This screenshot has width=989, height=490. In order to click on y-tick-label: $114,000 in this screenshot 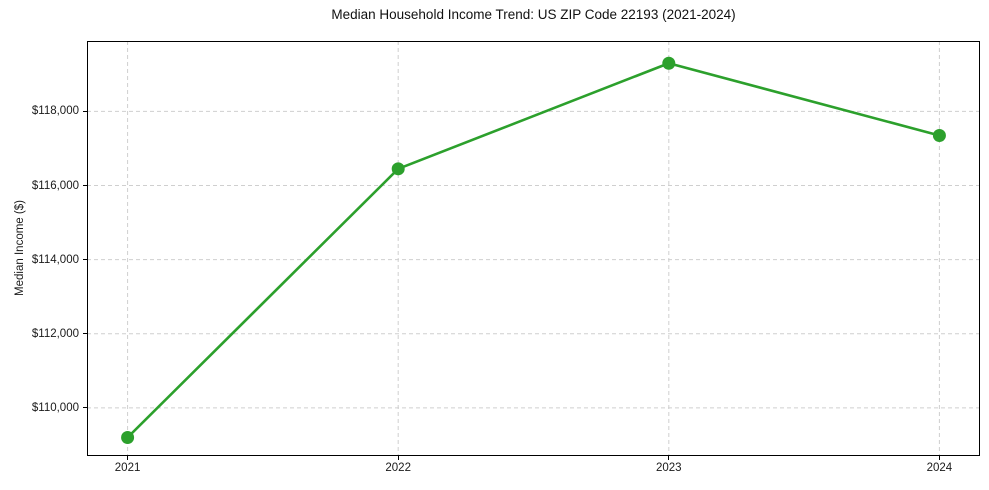, I will do `click(55, 259)`.